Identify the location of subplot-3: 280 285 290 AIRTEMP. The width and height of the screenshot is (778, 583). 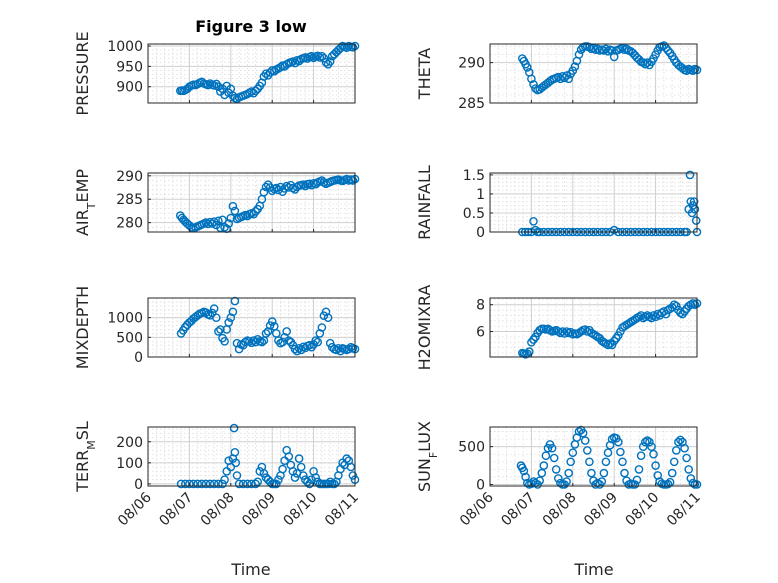
(216, 202).